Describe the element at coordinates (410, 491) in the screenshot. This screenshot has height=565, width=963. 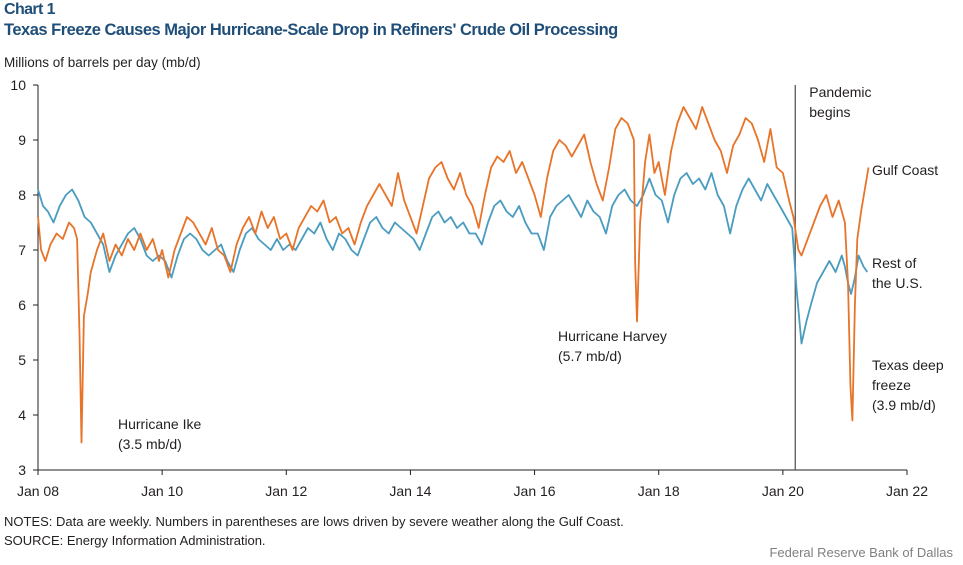
I see `x-tick-label: Jan 14` at that location.